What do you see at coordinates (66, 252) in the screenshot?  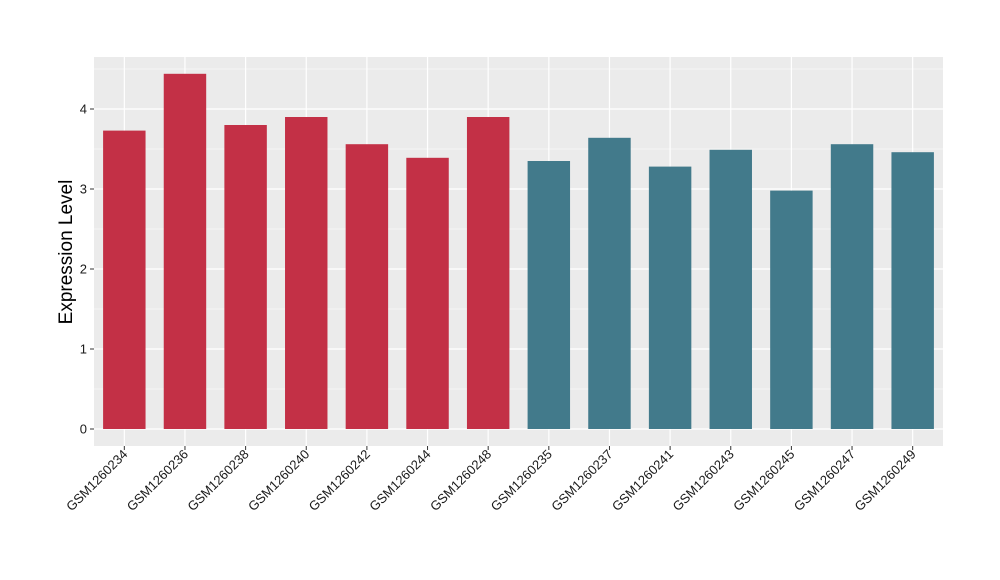 I see `y-axis-title: Expression Level` at bounding box center [66, 252].